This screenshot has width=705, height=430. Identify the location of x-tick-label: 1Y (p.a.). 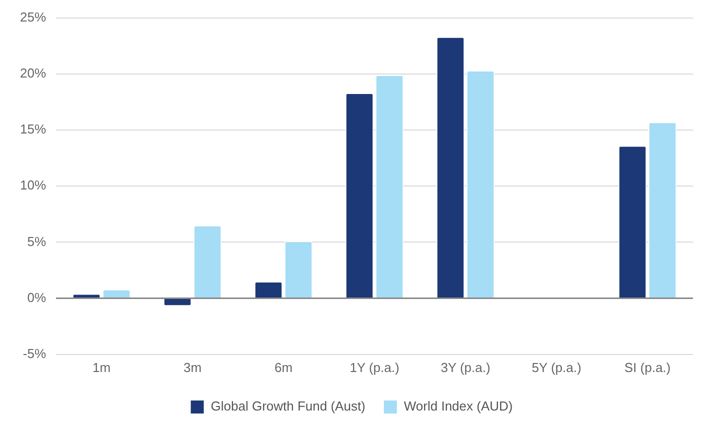
(375, 367).